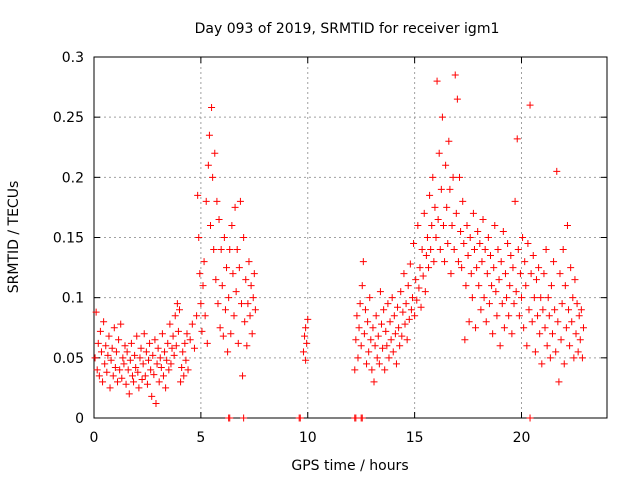  Describe the element at coordinates (415, 438) in the screenshot. I see `x-tick-label: 15` at that location.